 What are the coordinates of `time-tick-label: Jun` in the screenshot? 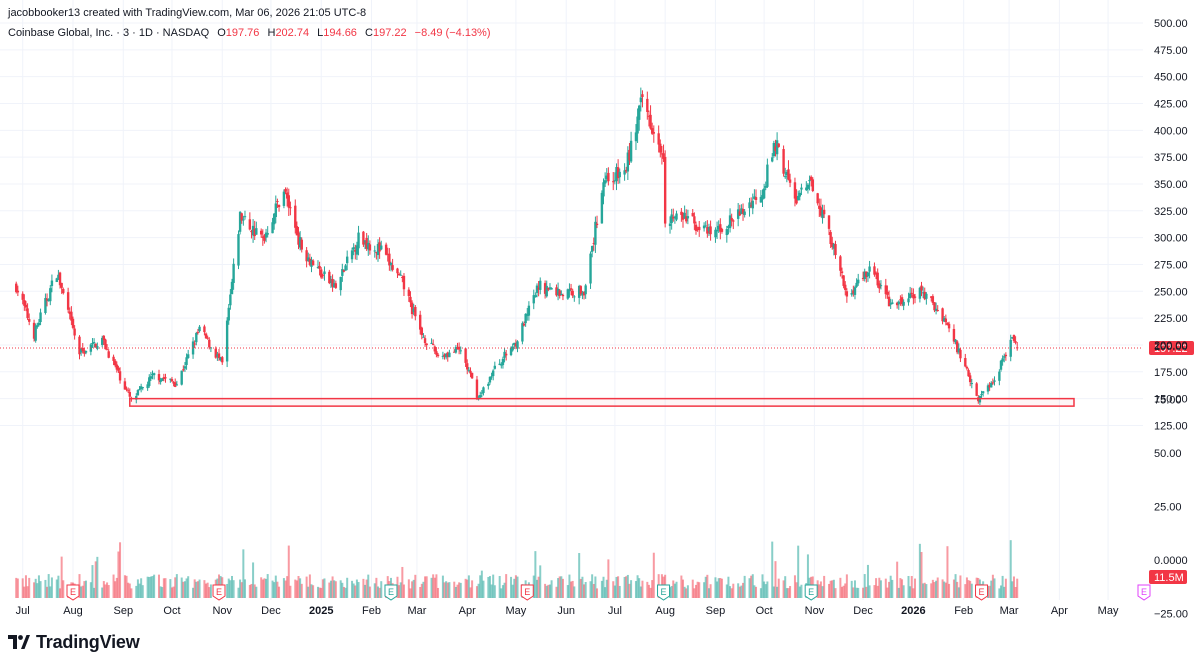 It's located at (566, 611).